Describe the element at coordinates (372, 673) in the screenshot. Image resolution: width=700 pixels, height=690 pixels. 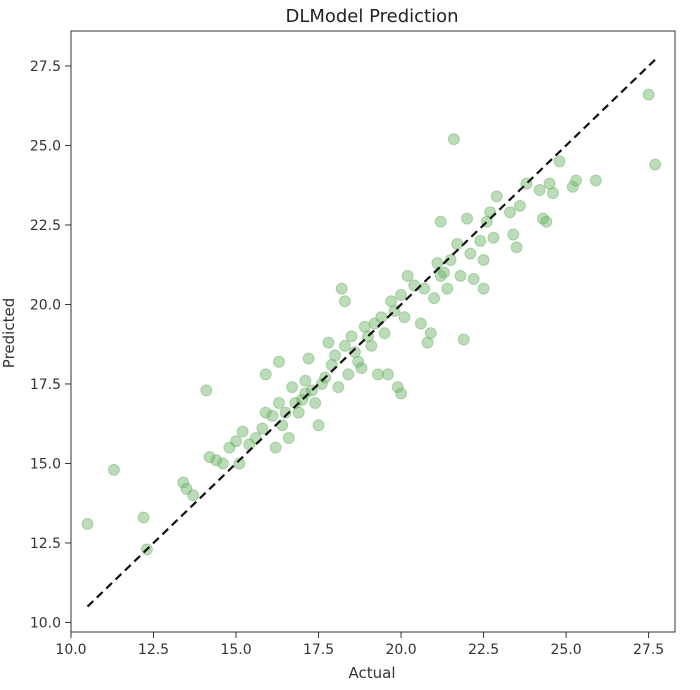
I see `x-axis-label: Actual` at that location.